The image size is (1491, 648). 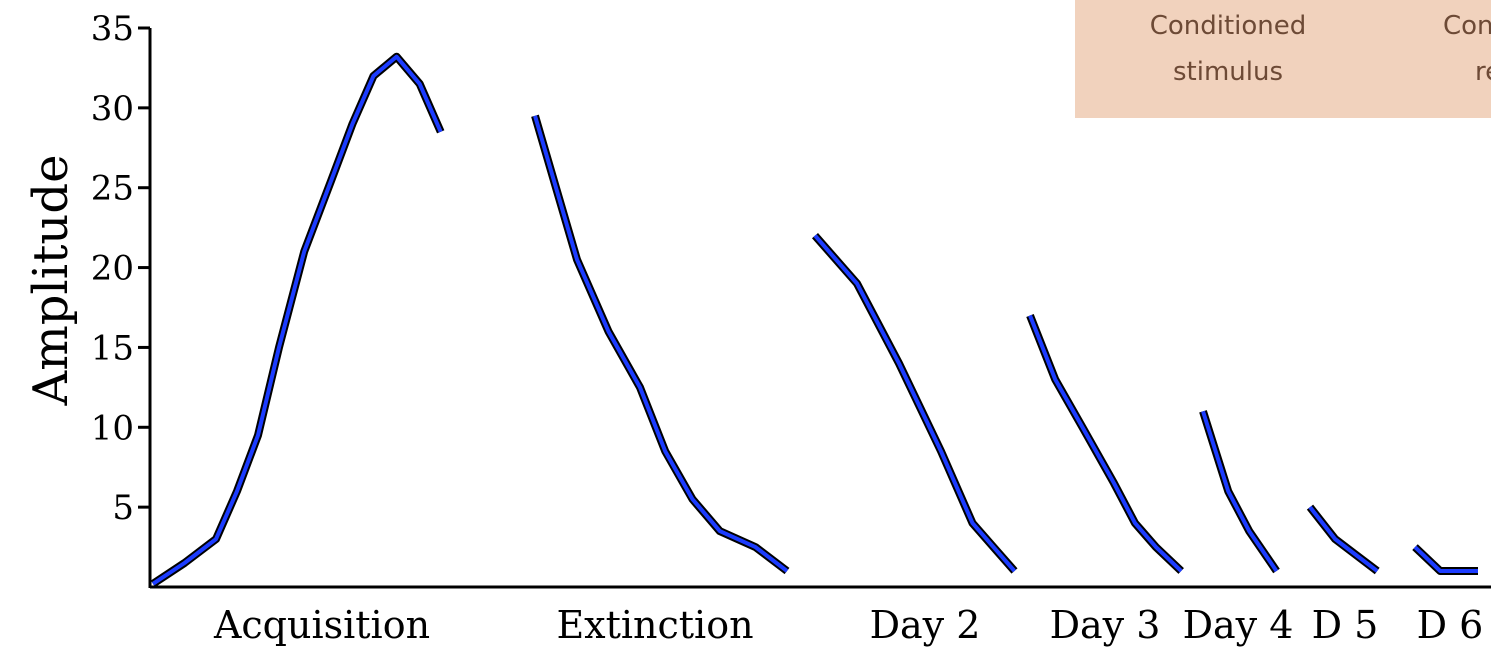 What do you see at coordinates (1228, 26) in the screenshot?
I see `legend-item-1-line1: Conditioned` at bounding box center [1228, 26].